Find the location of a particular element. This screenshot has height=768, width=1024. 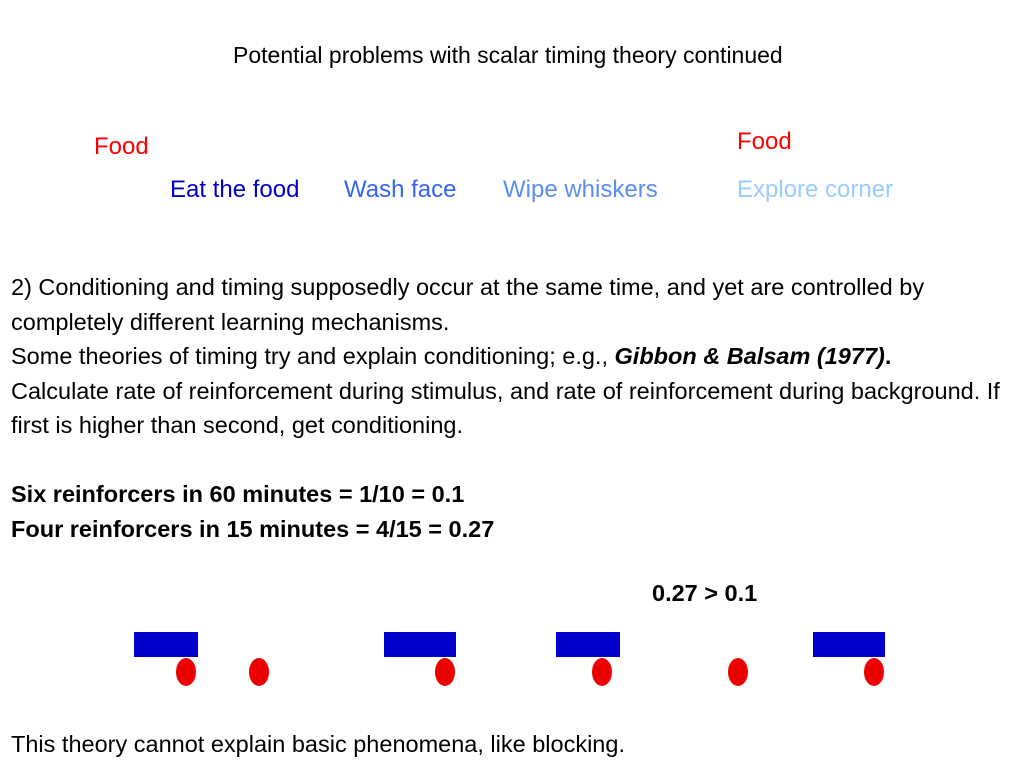

food-label-left: Food is located at coordinates (121, 146).